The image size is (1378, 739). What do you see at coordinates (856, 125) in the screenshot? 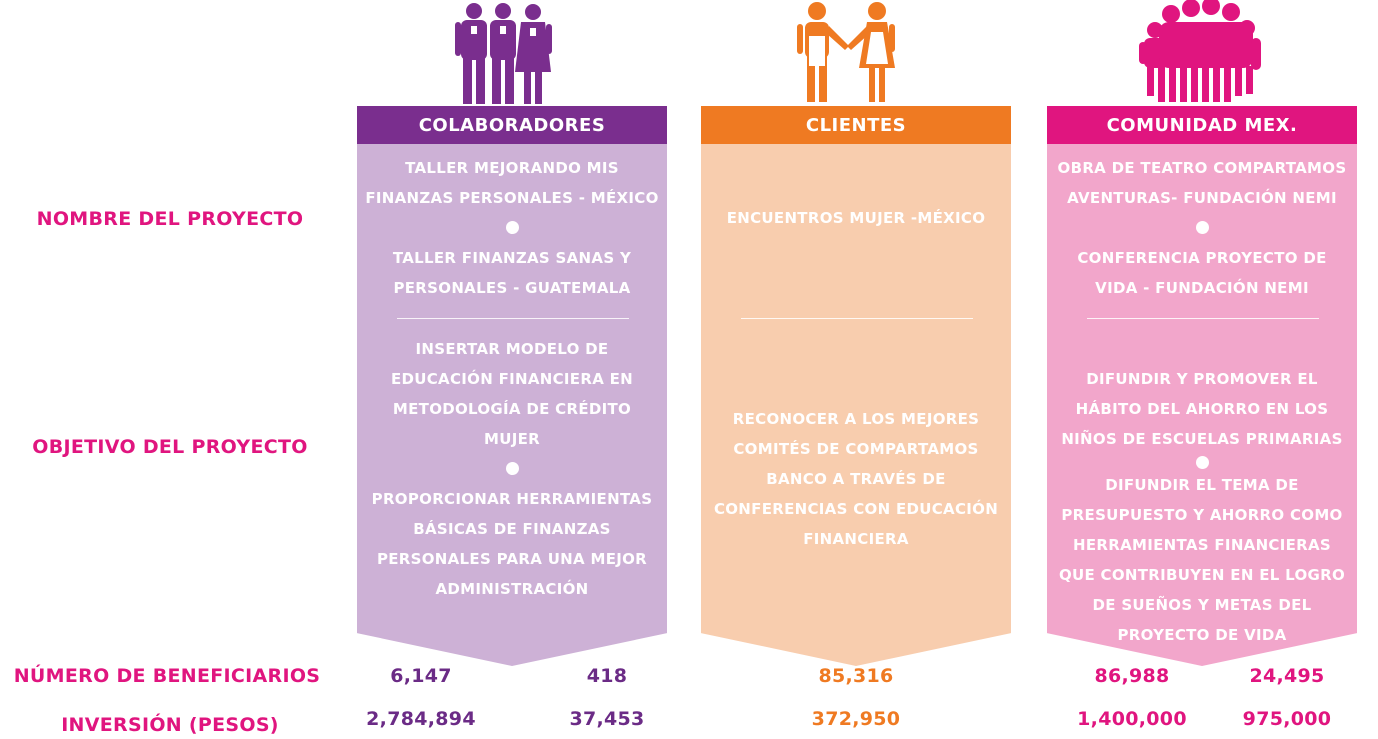
I see `column-header: CLIENTES` at bounding box center [856, 125].